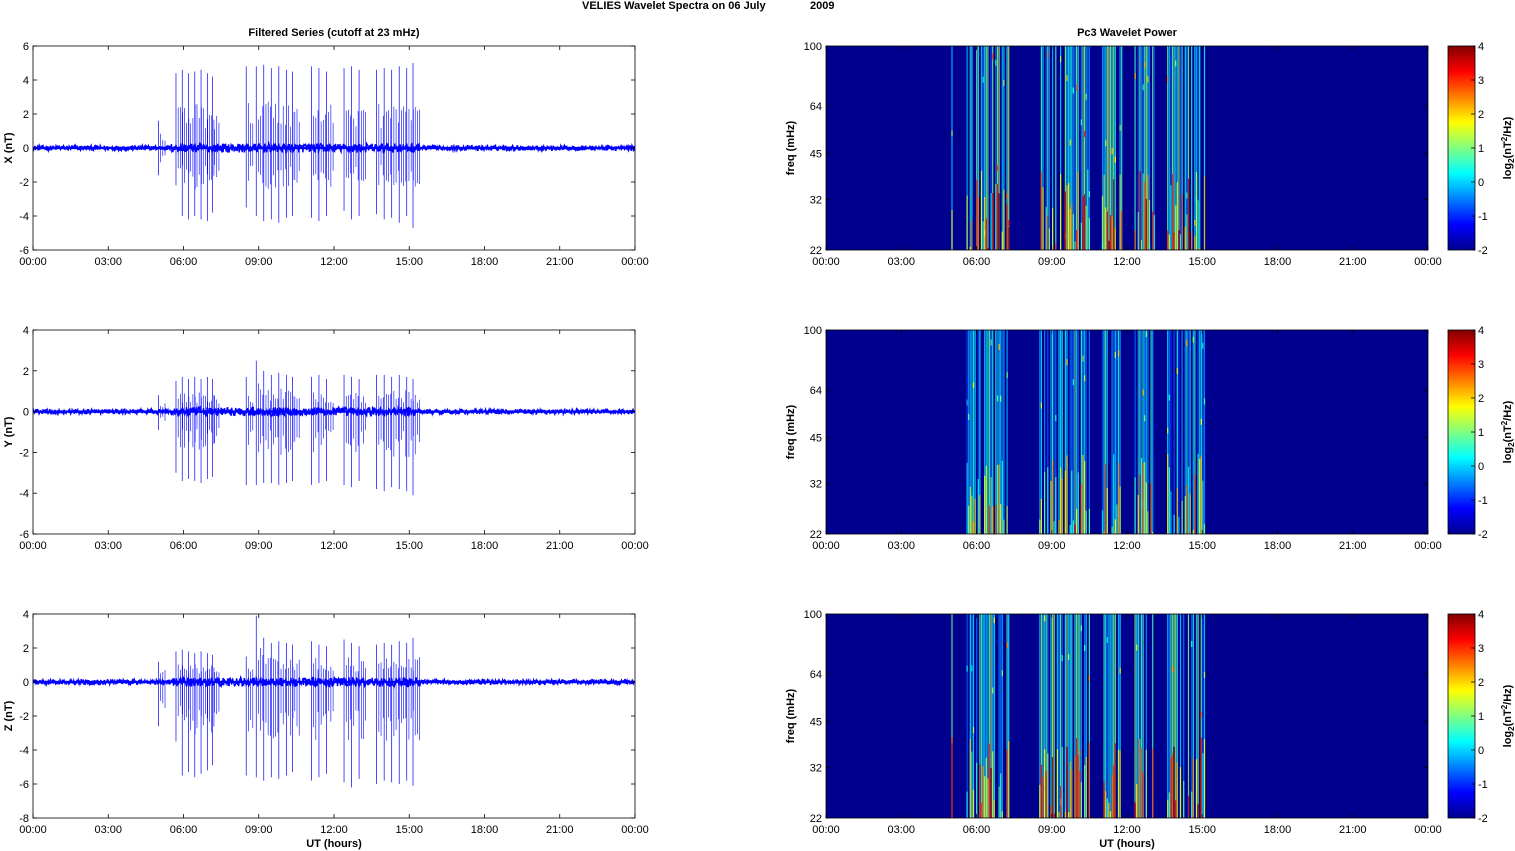  What do you see at coordinates (1481, 115) in the screenshot?
I see `colorbar-tick-label: 2` at bounding box center [1481, 115].